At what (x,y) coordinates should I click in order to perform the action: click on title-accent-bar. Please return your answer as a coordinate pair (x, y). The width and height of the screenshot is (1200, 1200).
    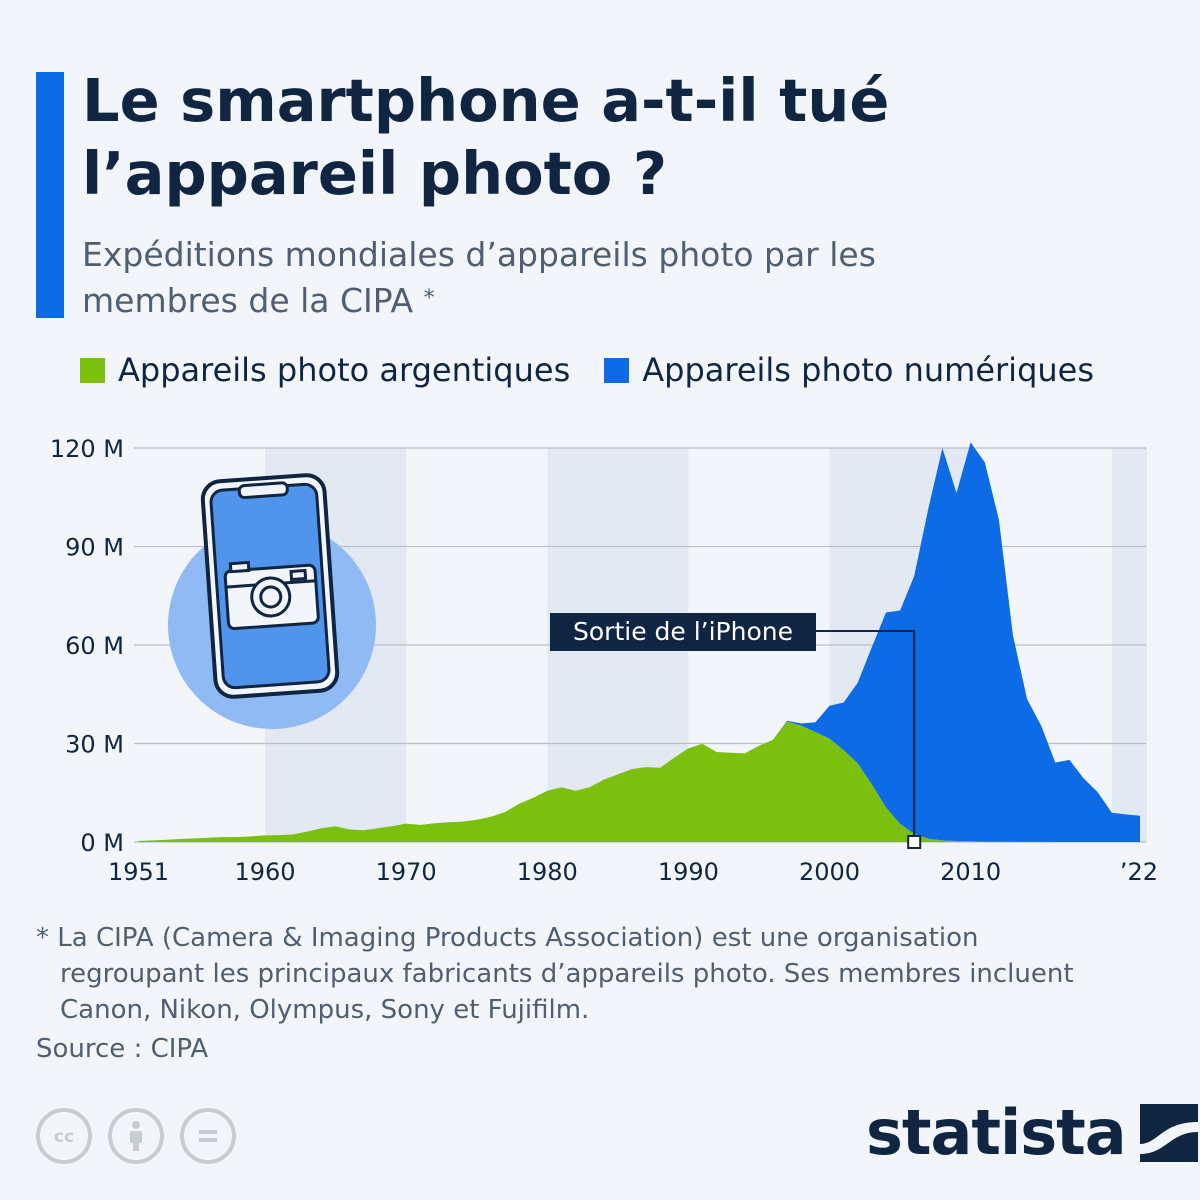
    Looking at the image, I should click on (50, 195).